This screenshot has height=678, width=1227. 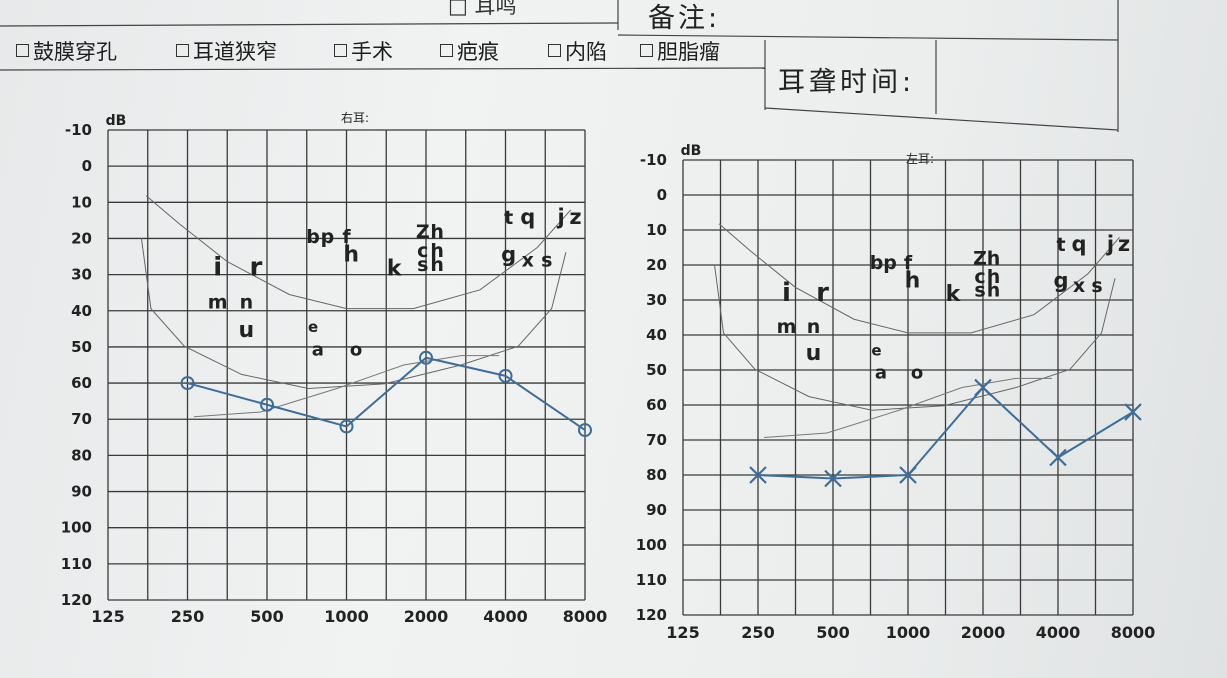 I want to click on checkbox-eardrum-perforation: 鼓膜穿孔, so click(x=66, y=51).